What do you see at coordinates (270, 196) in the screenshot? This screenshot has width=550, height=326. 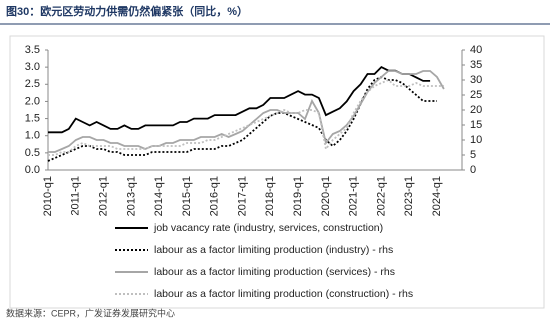 I see `x-tick-label: 2018-q1` at bounding box center [270, 196].